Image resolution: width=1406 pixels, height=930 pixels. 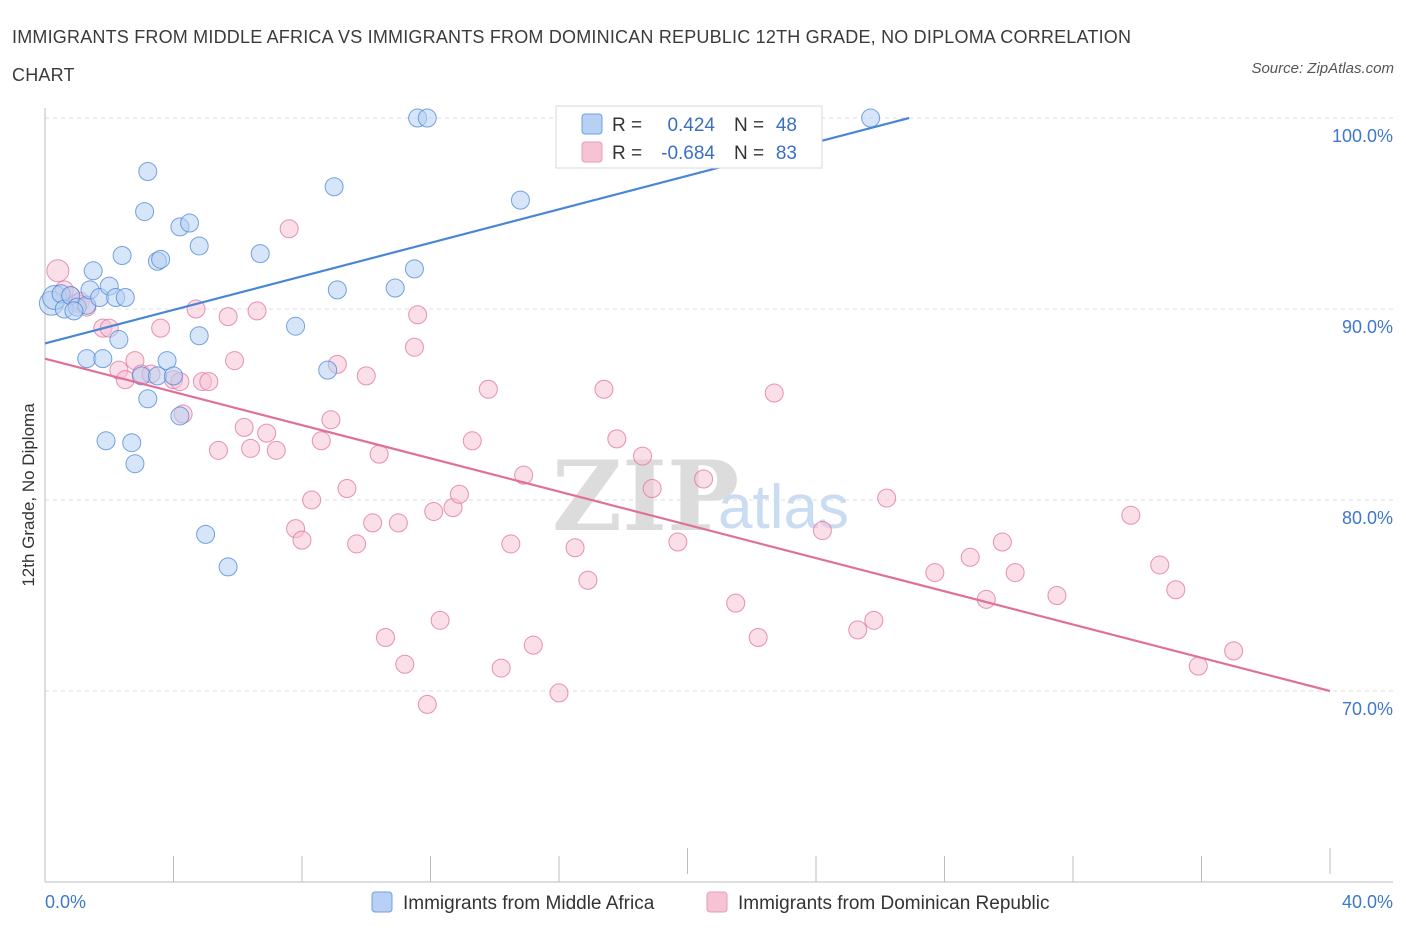 What do you see at coordinates (894, 903) in the screenshot?
I see `legend-pink-label: Immigrants from Dominican Republic` at bounding box center [894, 903].